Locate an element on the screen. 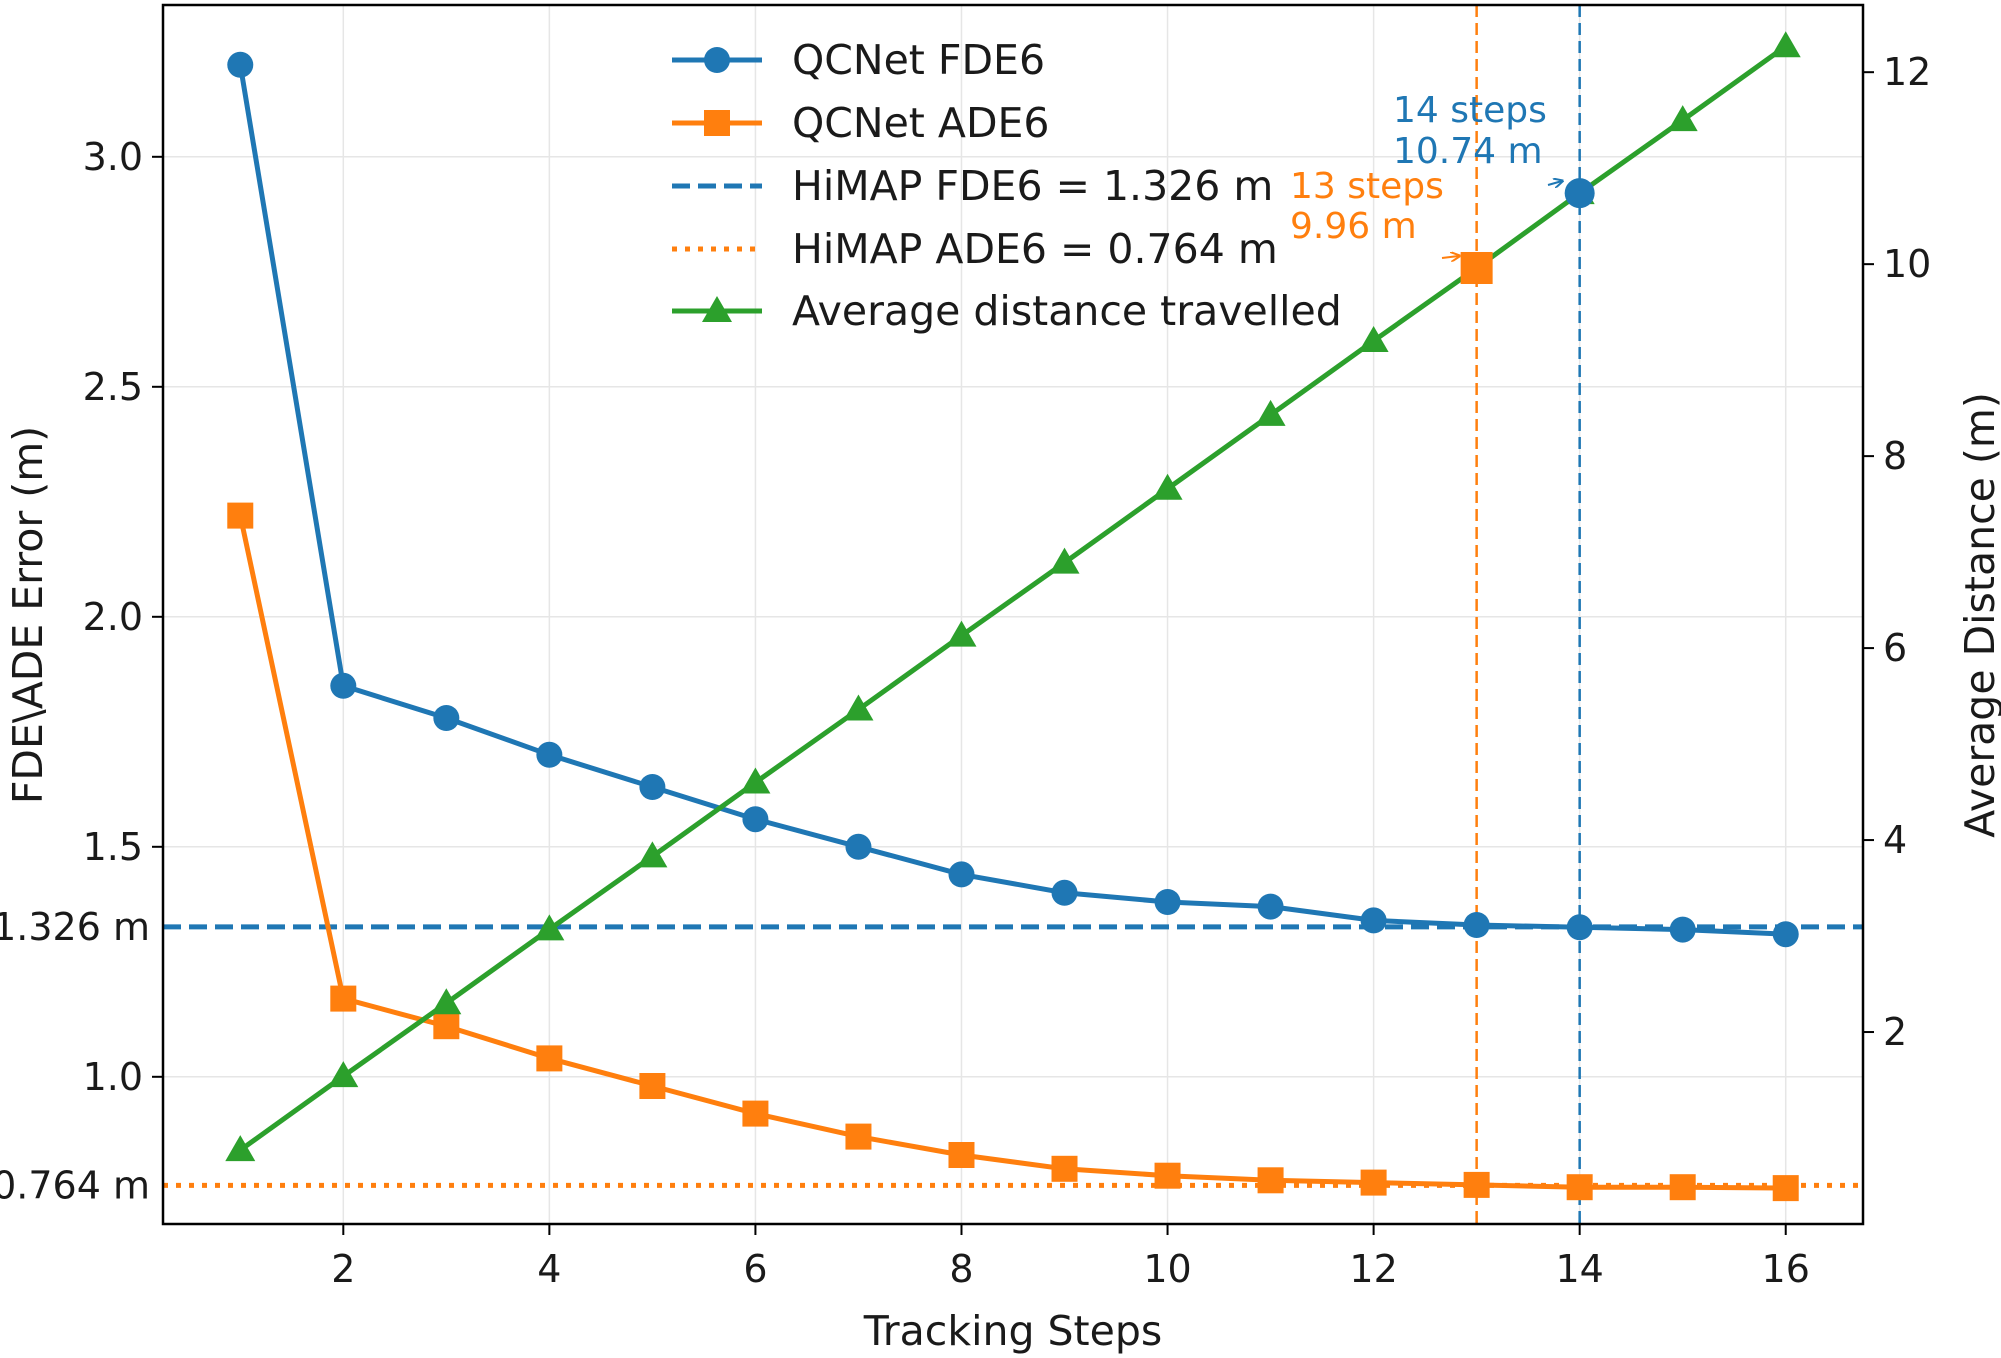  x-tick-label: 14 is located at coordinates (1579, 1269).